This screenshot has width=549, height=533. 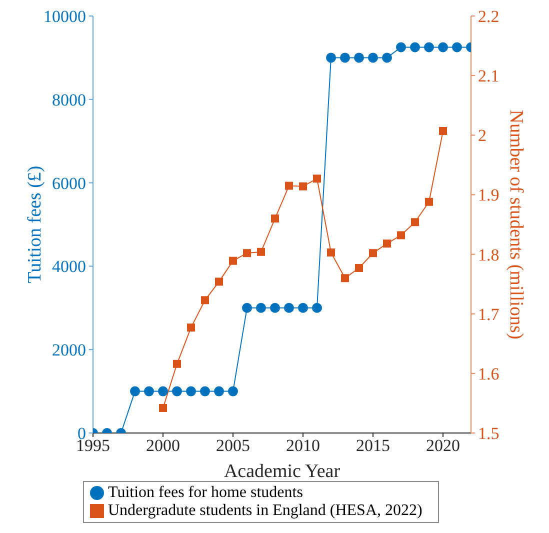 I want to click on y2-tick-label: 1.8, so click(x=489, y=254).